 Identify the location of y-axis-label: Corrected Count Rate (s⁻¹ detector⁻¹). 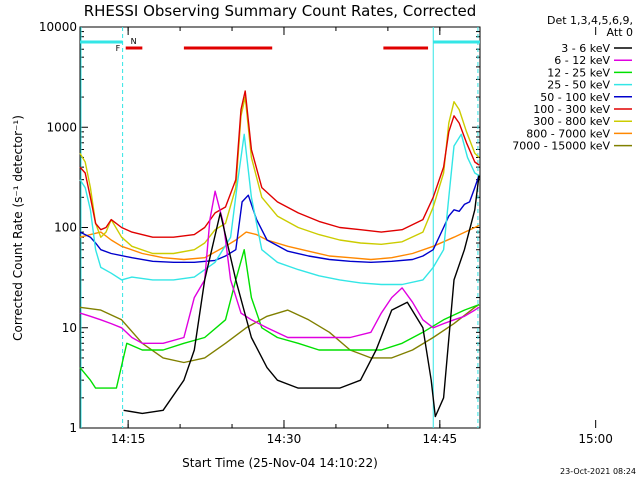
(18, 228).